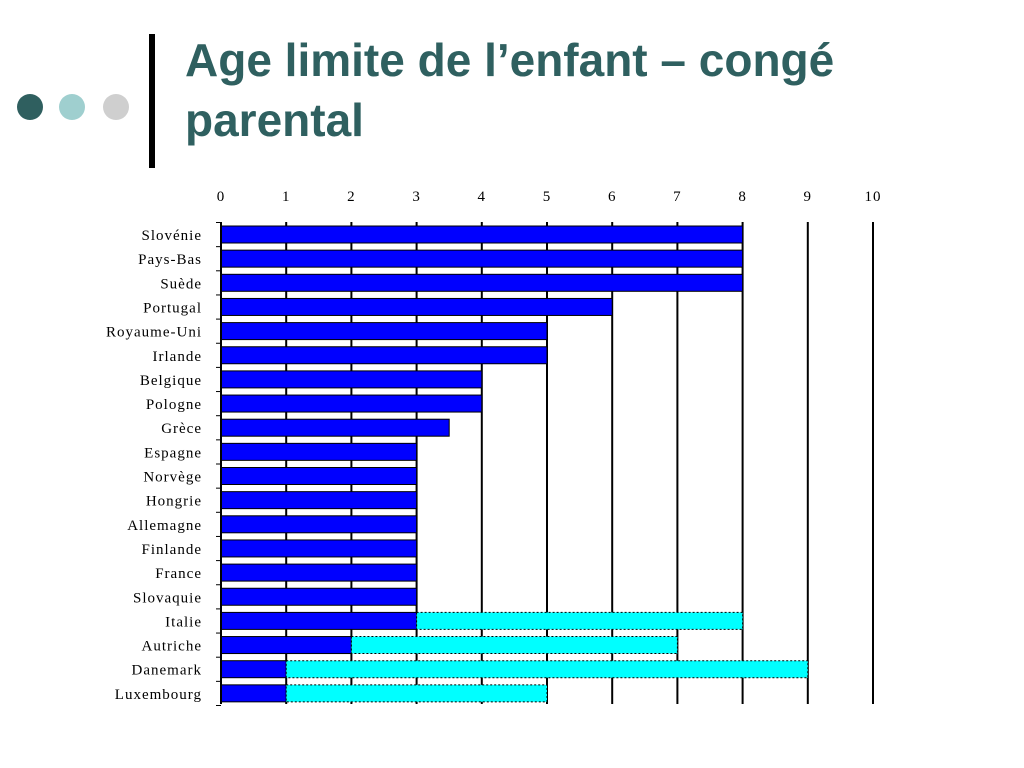  Describe the element at coordinates (171, 381) in the screenshot. I see `category-label: Belgique` at that location.